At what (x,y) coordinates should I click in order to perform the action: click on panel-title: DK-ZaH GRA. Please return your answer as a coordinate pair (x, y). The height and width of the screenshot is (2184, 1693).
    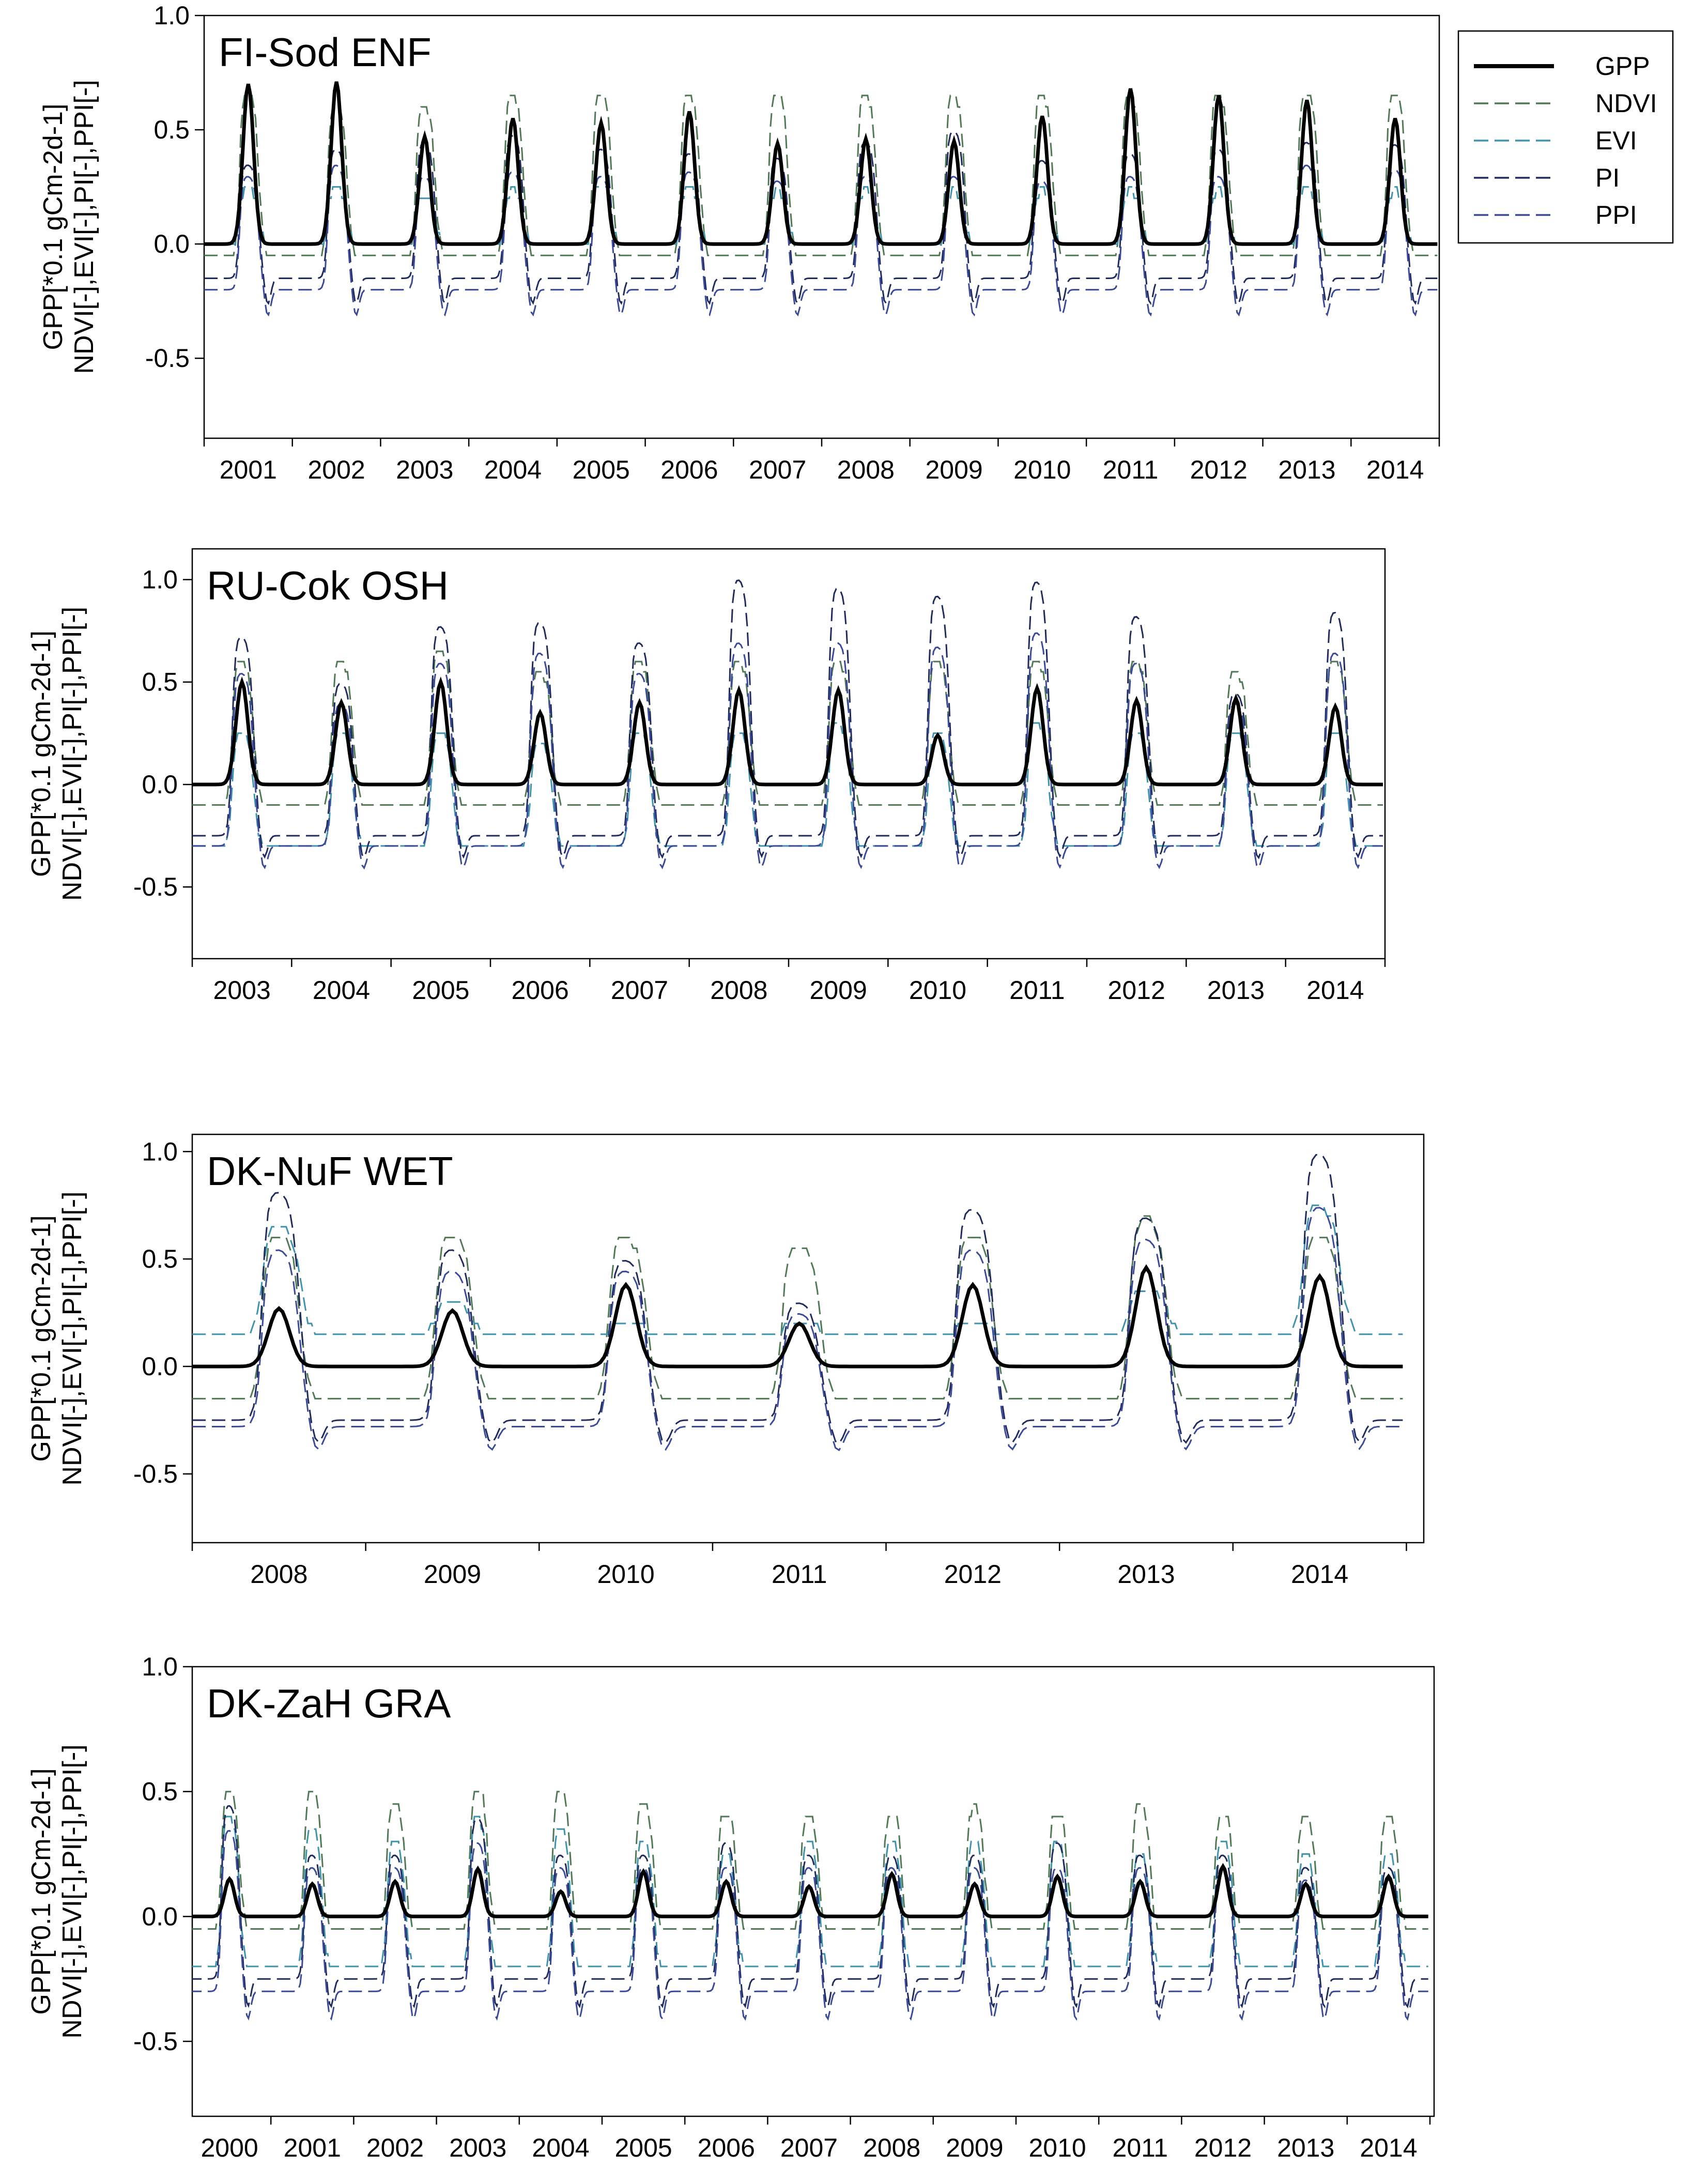
    Looking at the image, I should click on (329, 1704).